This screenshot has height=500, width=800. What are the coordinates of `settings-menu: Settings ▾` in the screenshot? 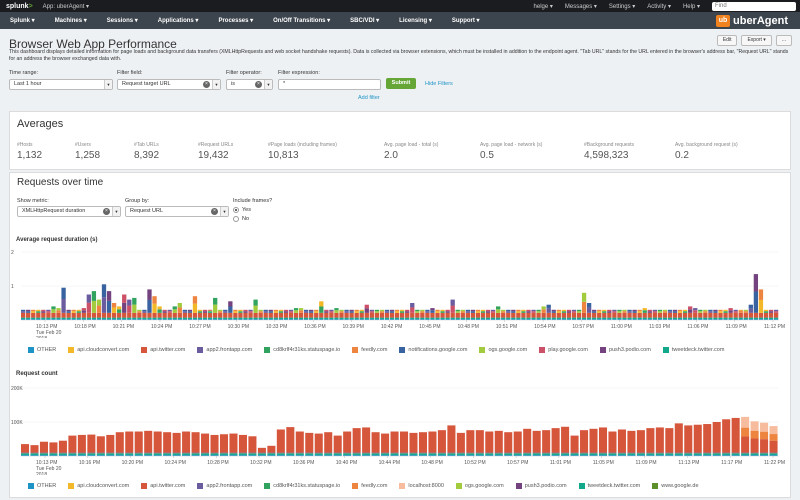 It's located at (622, 6).